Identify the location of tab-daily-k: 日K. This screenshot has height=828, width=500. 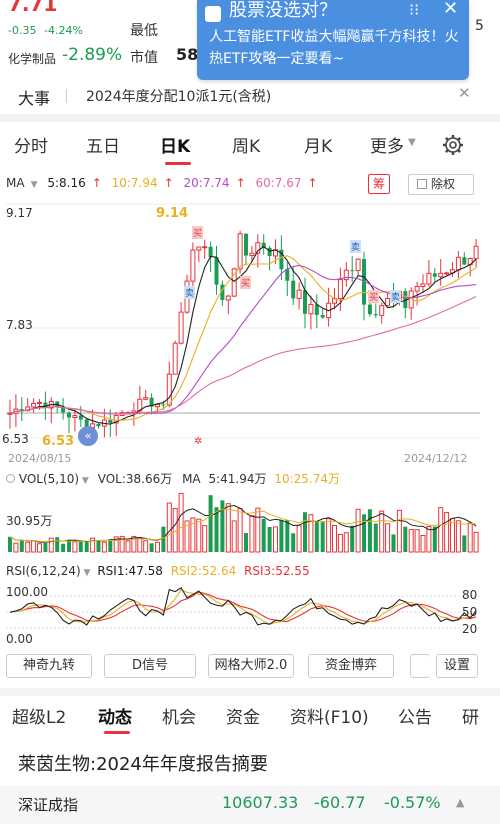
(175, 147).